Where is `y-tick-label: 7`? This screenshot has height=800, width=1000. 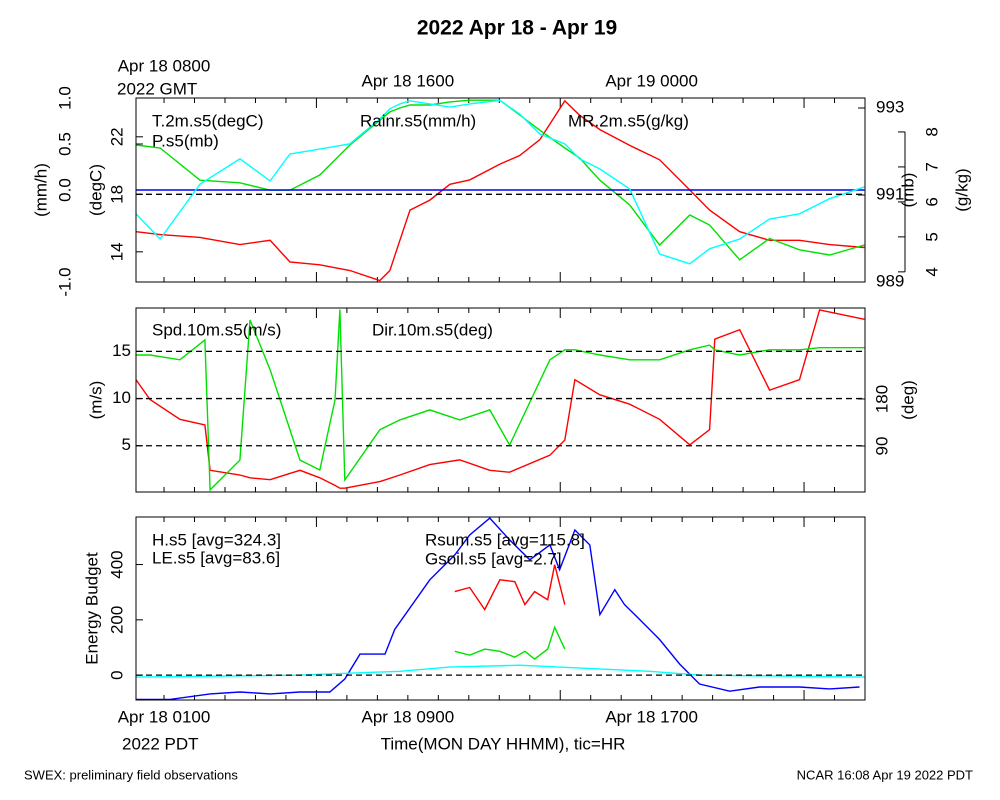 y-tick-label: 7 is located at coordinates (931, 166).